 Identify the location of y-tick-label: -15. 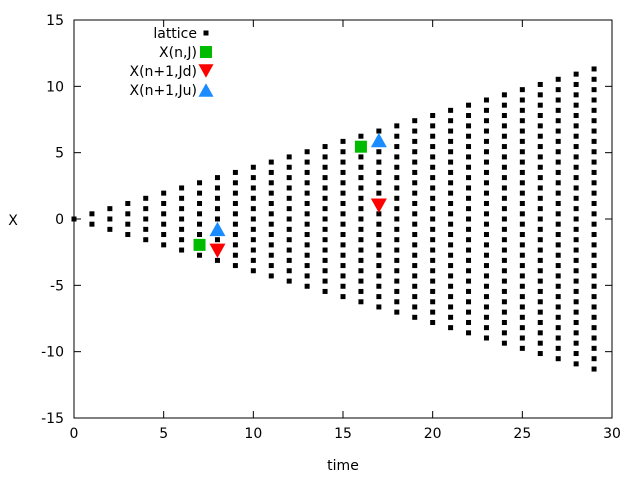
(52, 419).